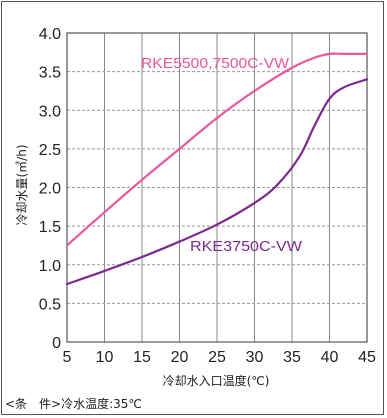  I want to click on series-label-rke5500-7500: RKE5500,7500C-VW, so click(215, 63).